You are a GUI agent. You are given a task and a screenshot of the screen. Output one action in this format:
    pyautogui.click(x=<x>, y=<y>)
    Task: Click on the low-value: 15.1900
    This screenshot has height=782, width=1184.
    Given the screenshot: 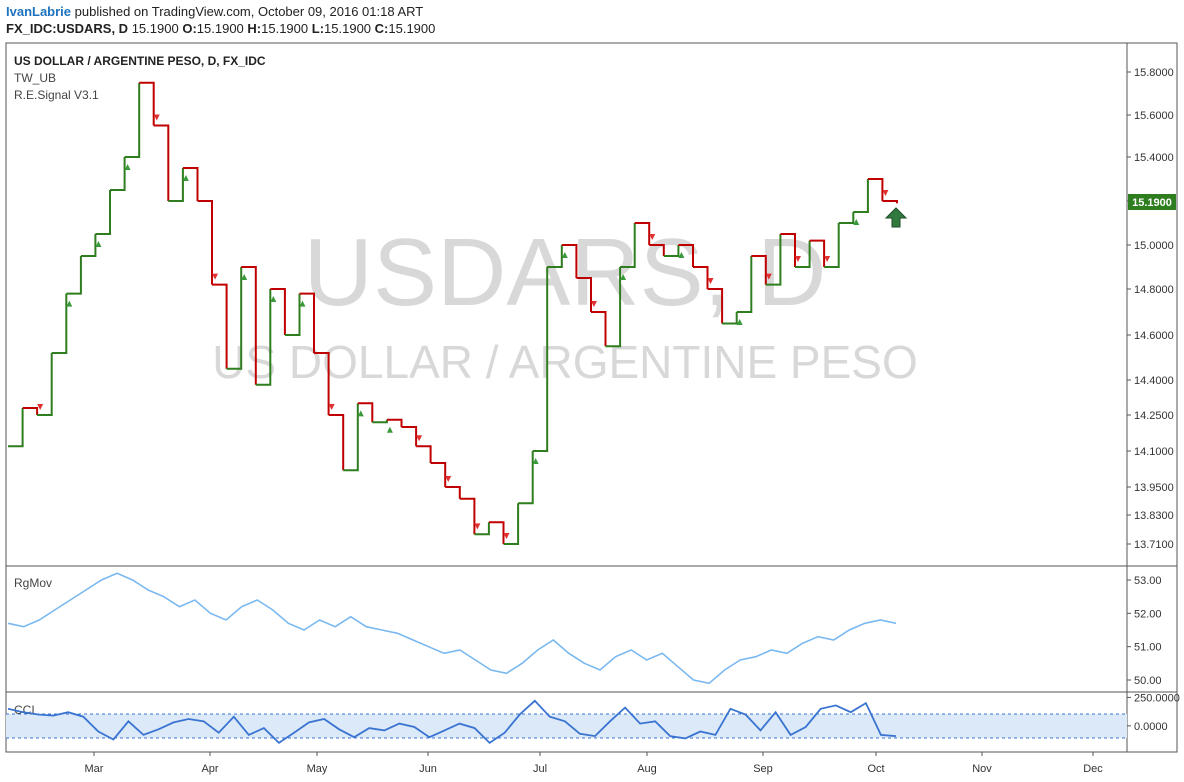 What is the action you would take?
    pyautogui.click(x=348, y=28)
    